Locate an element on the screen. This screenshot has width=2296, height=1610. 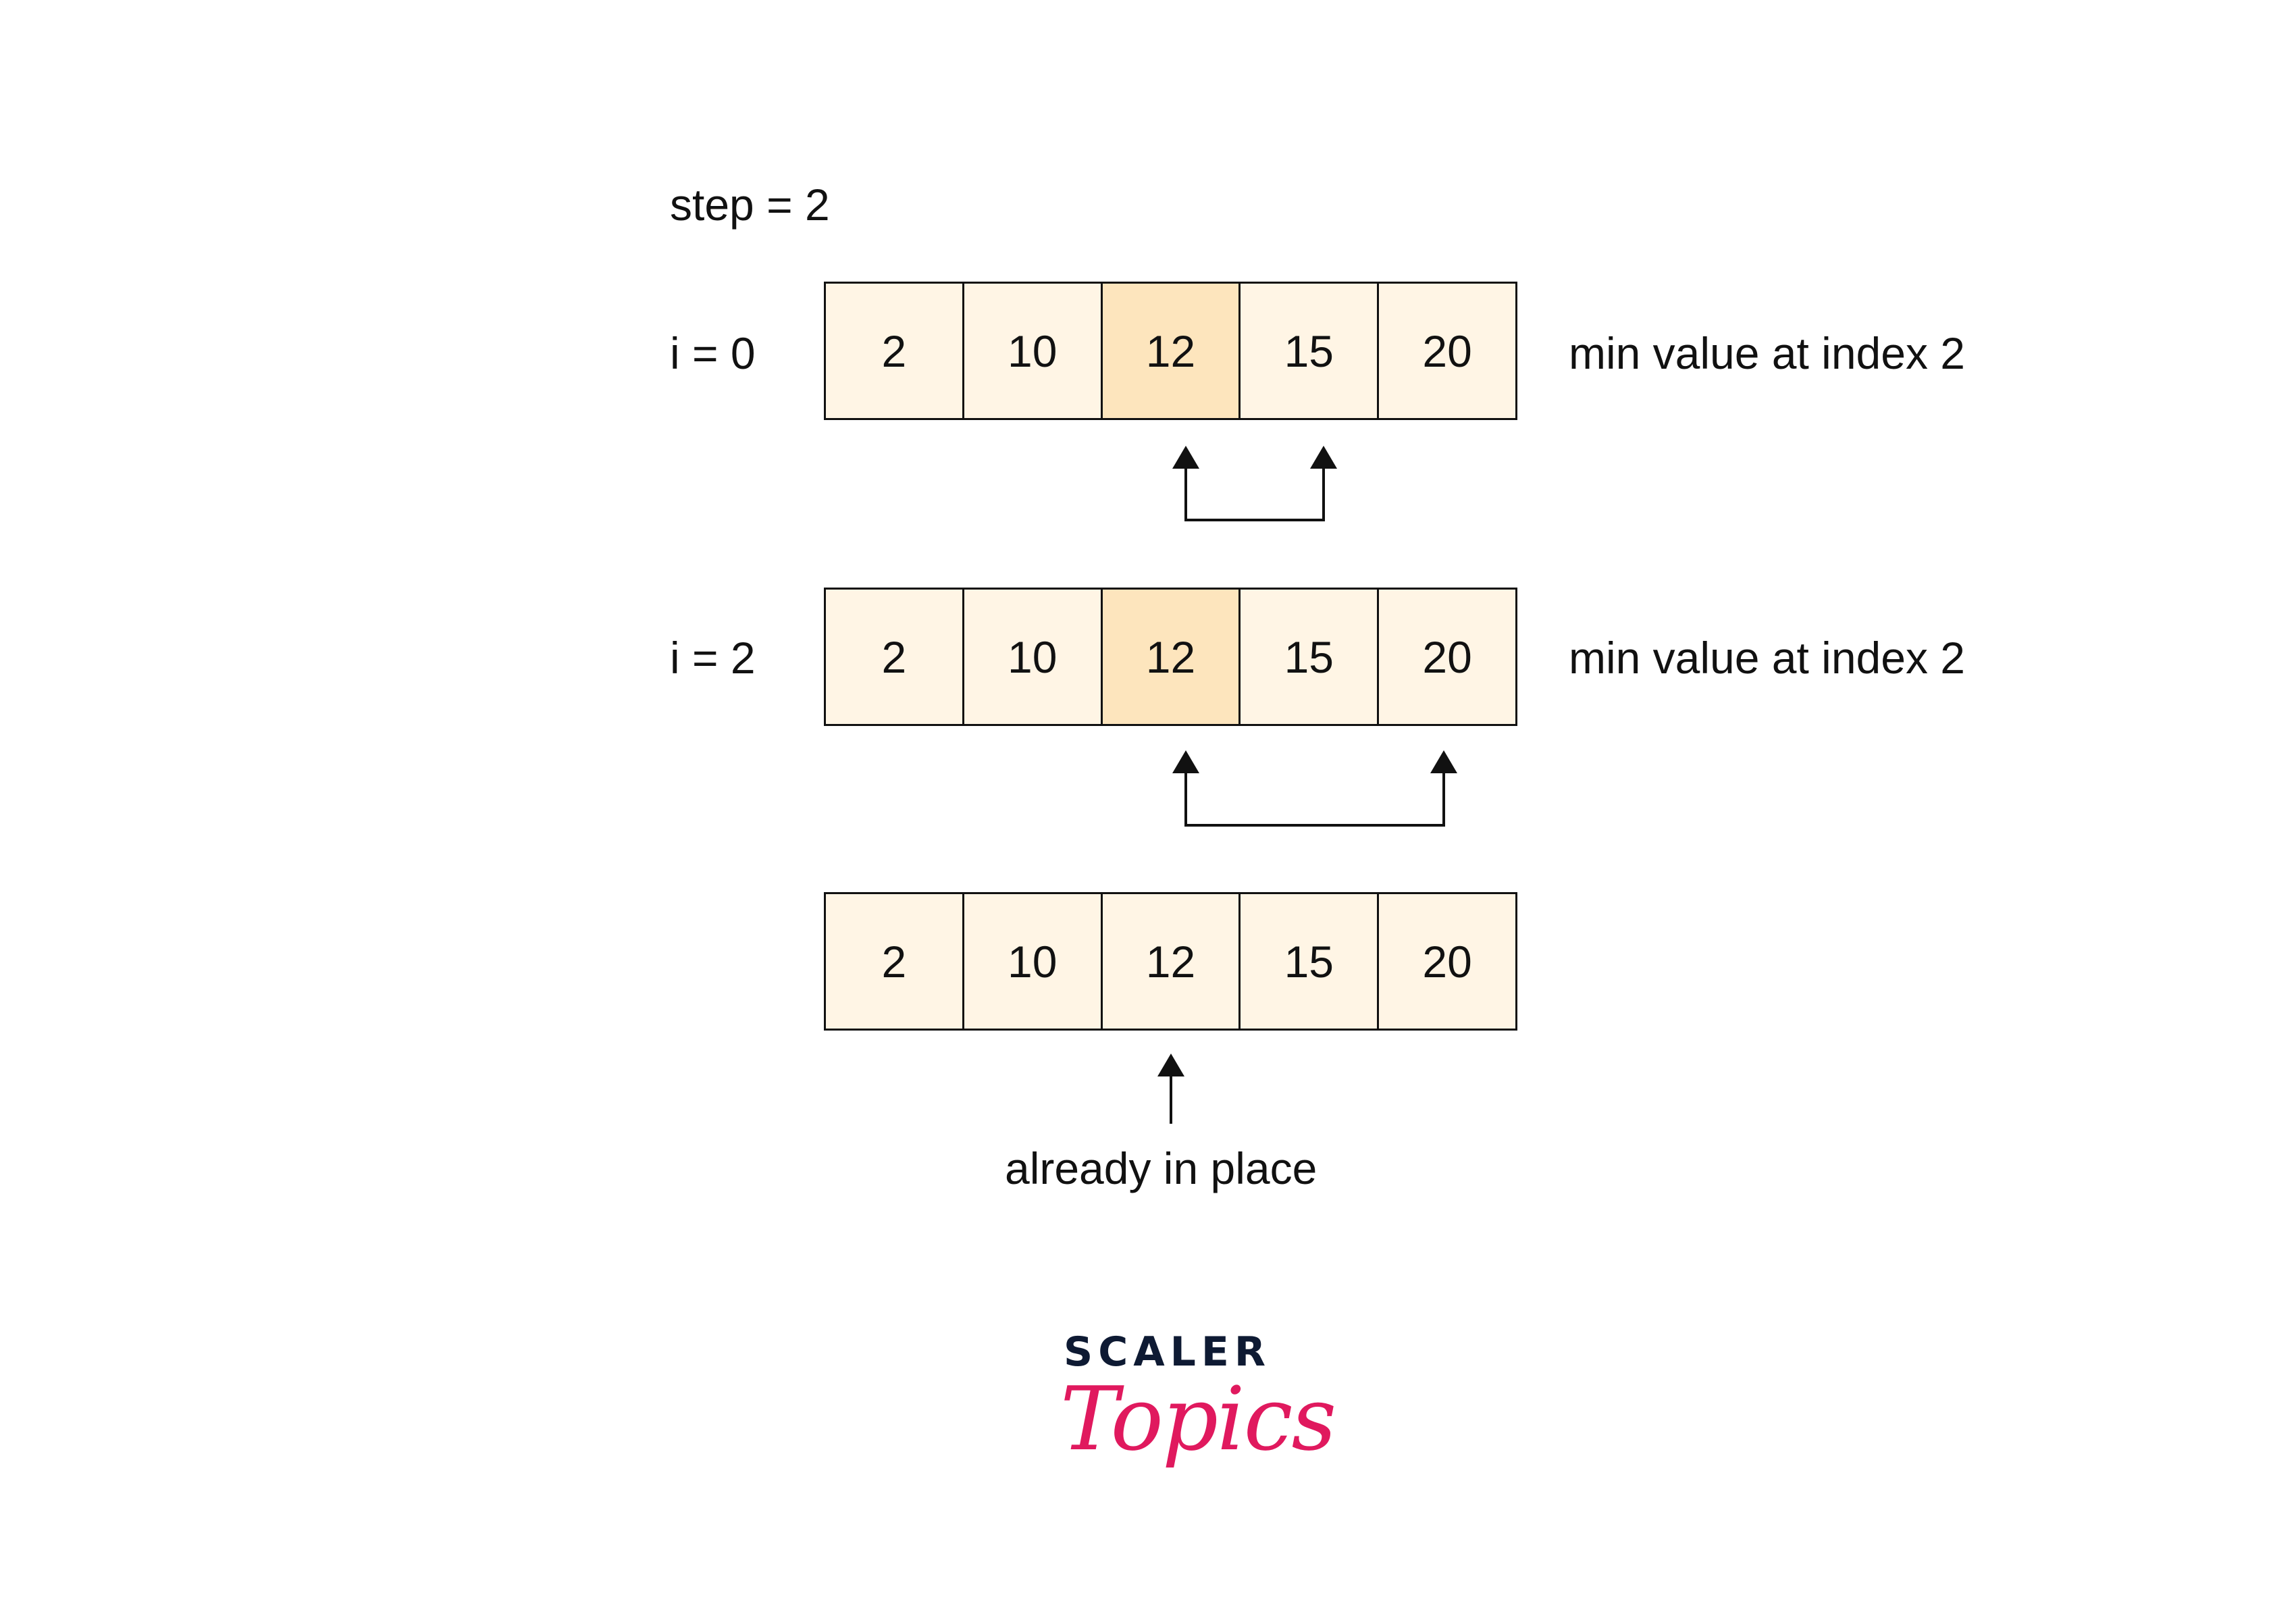
step-label: step = 2 is located at coordinates (750, 205).